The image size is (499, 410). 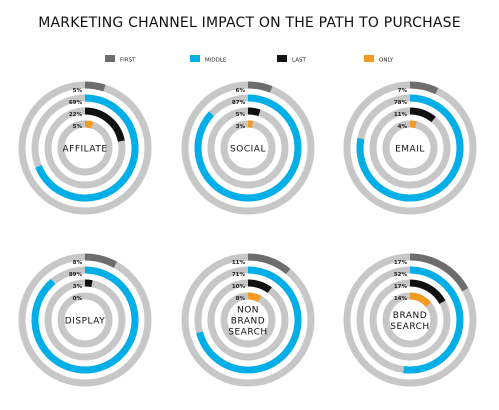 I want to click on value-label-last: 11%, so click(x=401, y=115).